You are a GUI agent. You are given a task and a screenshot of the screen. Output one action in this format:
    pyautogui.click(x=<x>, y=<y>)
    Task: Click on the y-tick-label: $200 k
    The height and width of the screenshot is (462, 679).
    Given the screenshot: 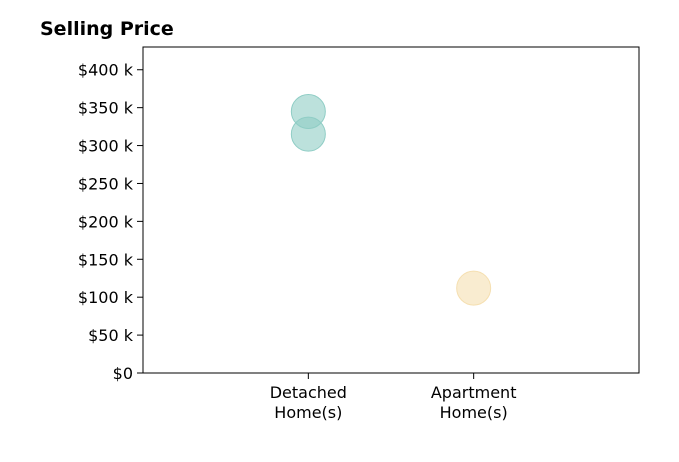 What is the action you would take?
    pyautogui.click(x=106, y=221)
    